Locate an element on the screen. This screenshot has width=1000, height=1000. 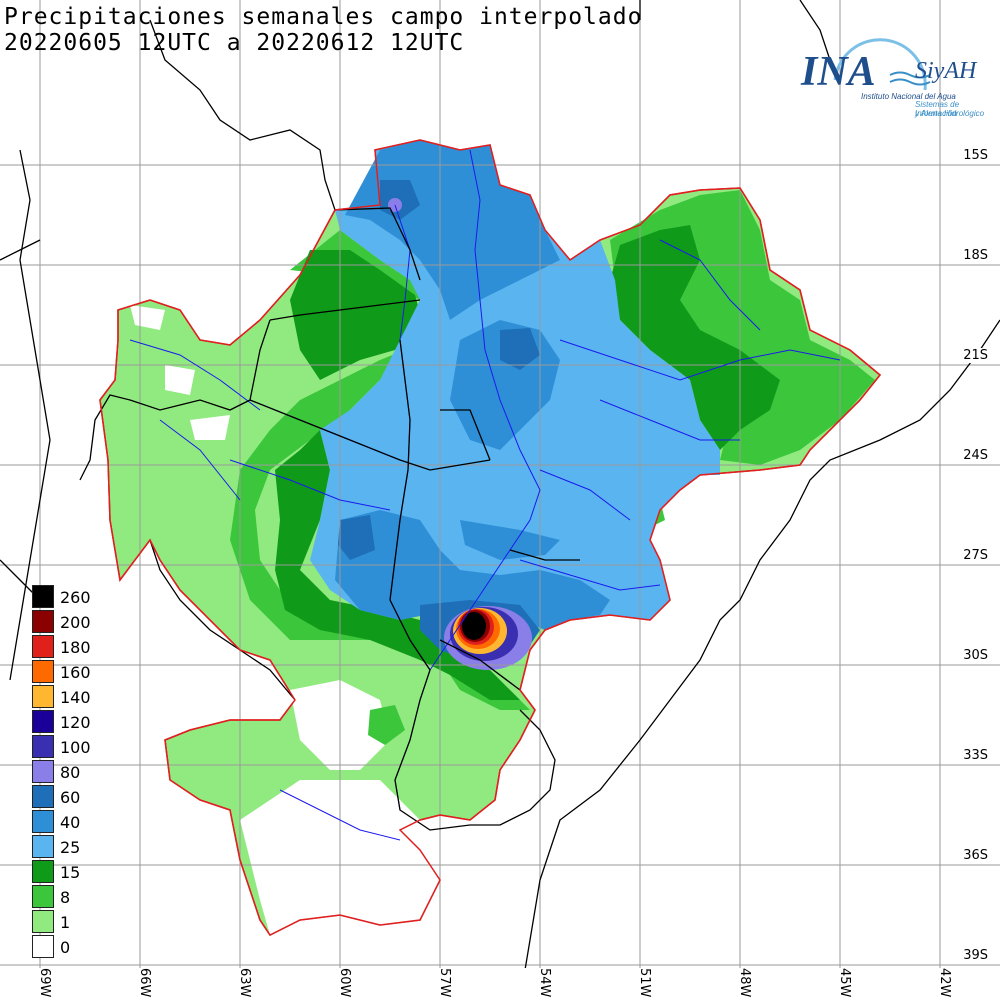
lon-label: 57W is located at coordinates (444, 983).